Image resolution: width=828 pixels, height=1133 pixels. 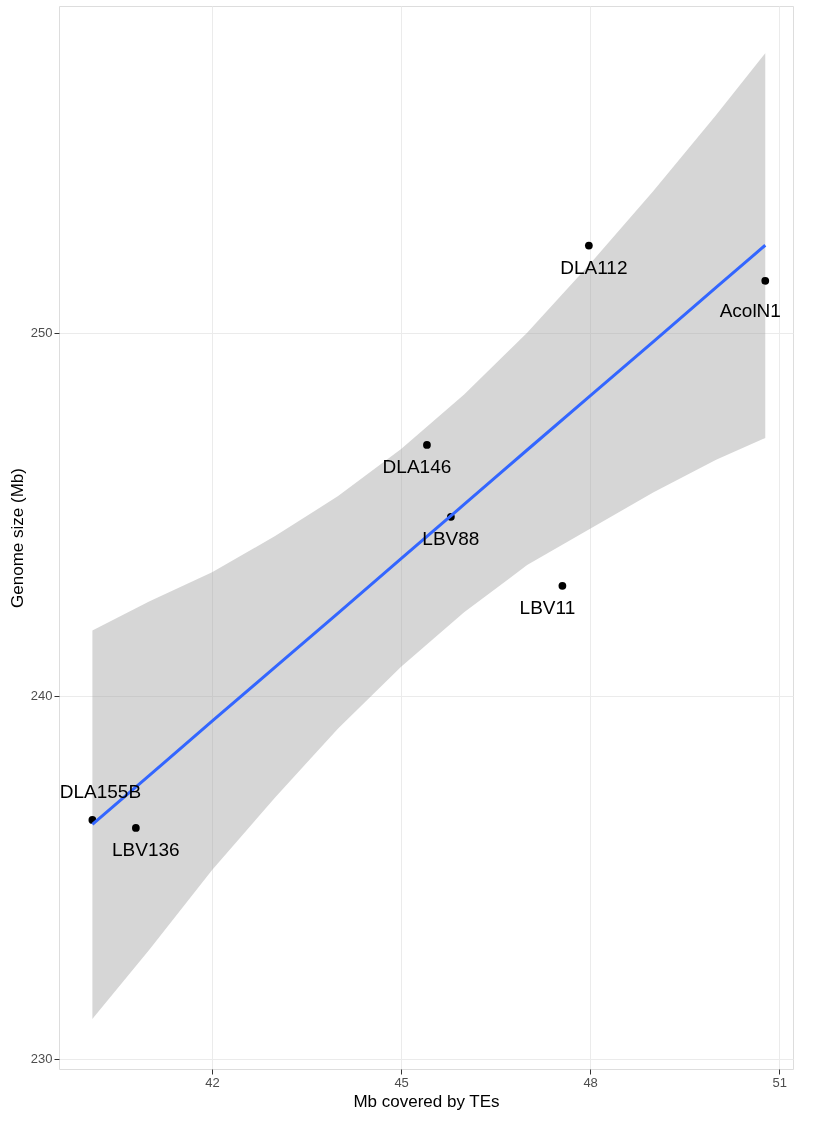 What do you see at coordinates (41, 1059) in the screenshot?
I see `y-tick-label: 230` at bounding box center [41, 1059].